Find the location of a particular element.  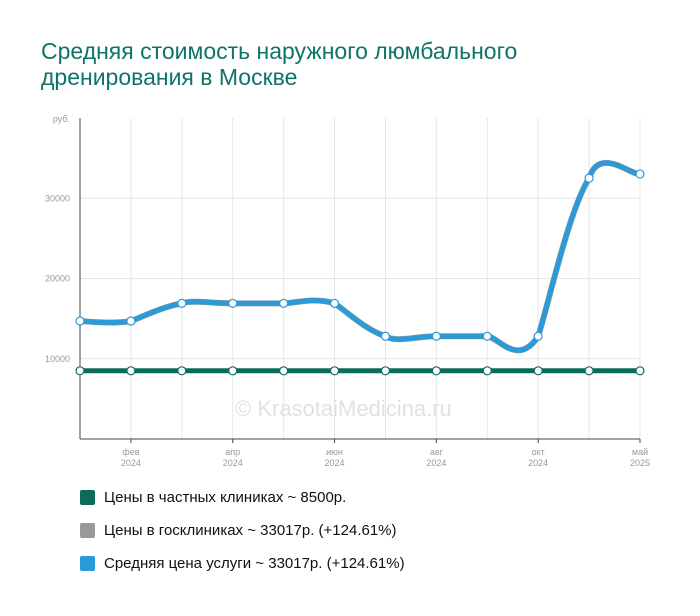

y-axis-label: руб. is located at coordinates (61, 119).